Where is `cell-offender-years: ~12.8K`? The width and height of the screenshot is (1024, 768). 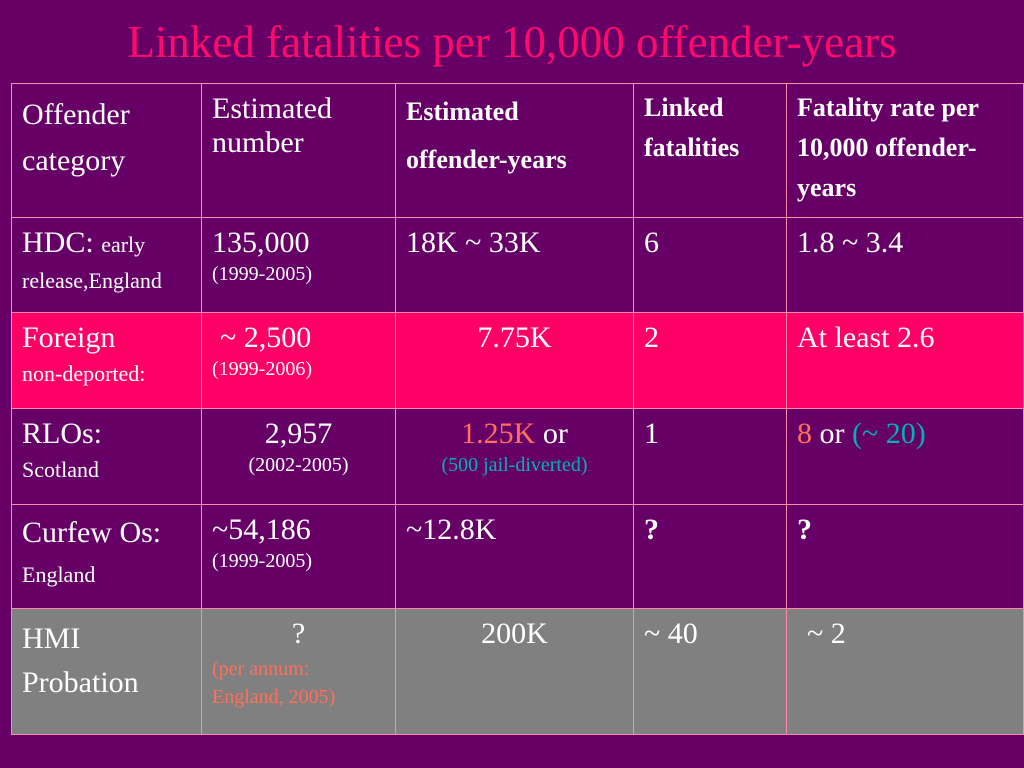 cell-offender-years: ~12.8K is located at coordinates (514, 556).